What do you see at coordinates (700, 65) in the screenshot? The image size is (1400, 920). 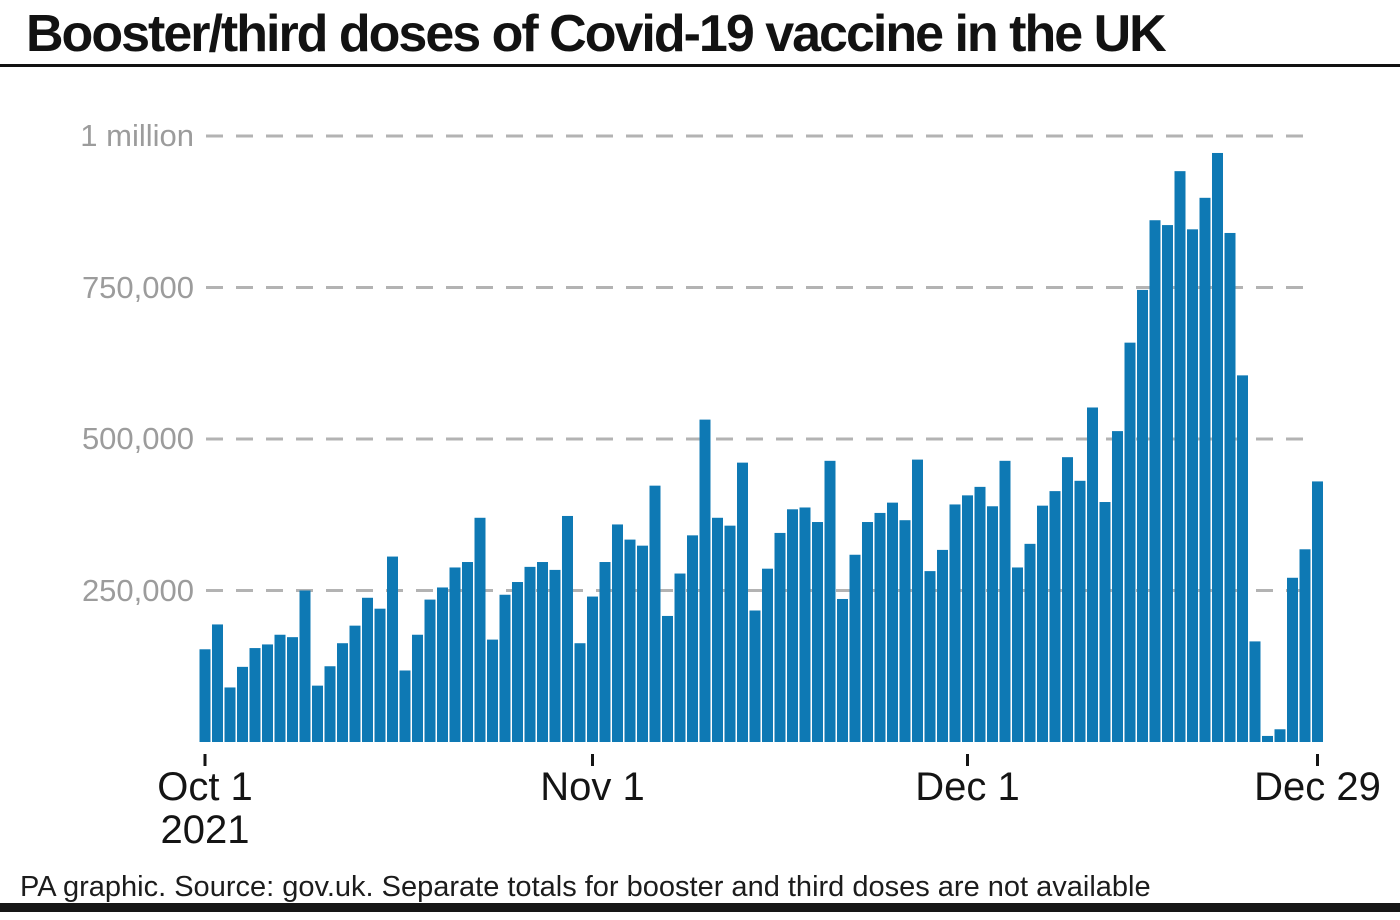 I see `title-rule` at bounding box center [700, 65].